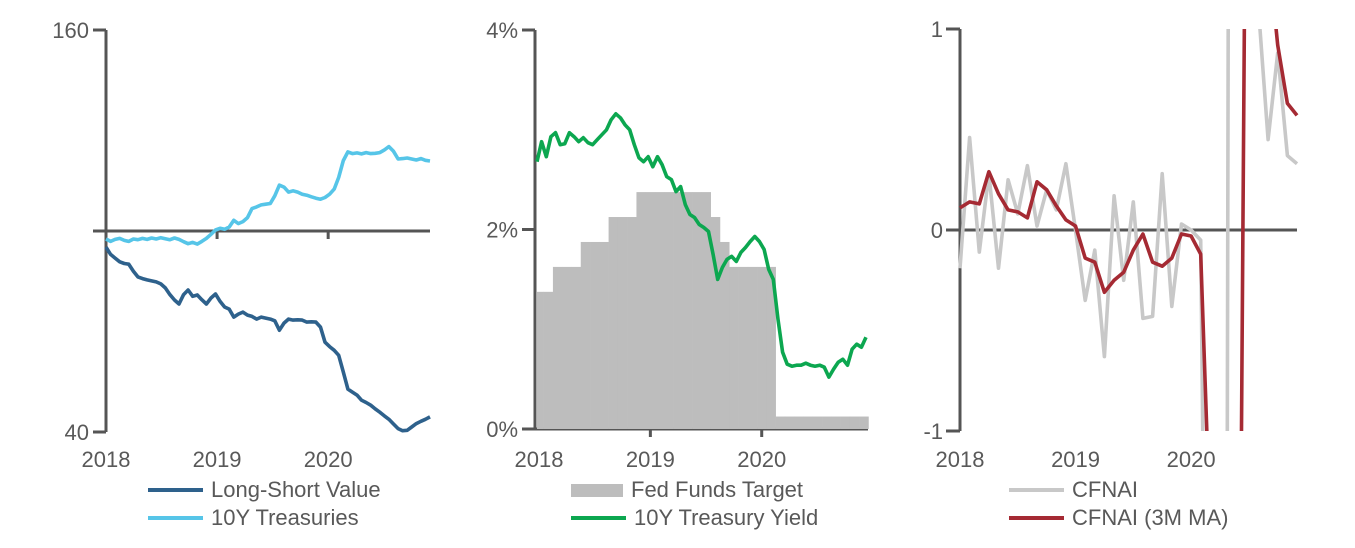 The image size is (1355, 548). I want to click on y-axis-label: 4%, so click(502, 30).